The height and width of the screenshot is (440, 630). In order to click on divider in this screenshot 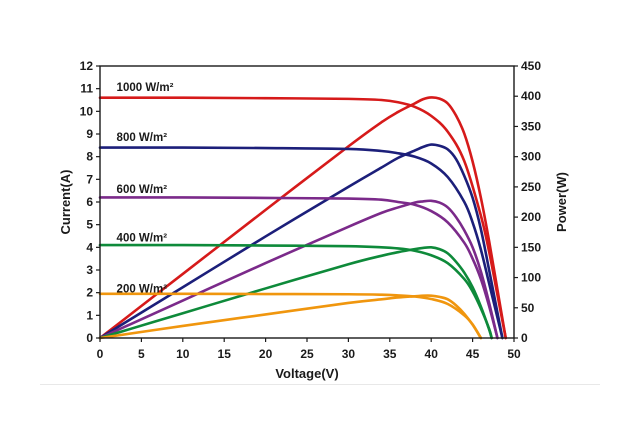, I will do `click(320, 384)`.